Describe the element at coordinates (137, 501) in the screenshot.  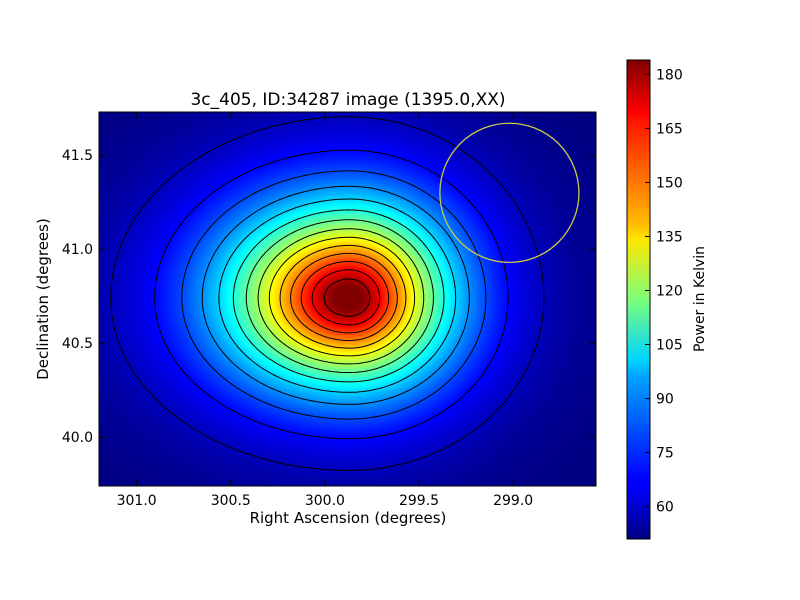
I see `x-tick-label: 301.0` at that location.